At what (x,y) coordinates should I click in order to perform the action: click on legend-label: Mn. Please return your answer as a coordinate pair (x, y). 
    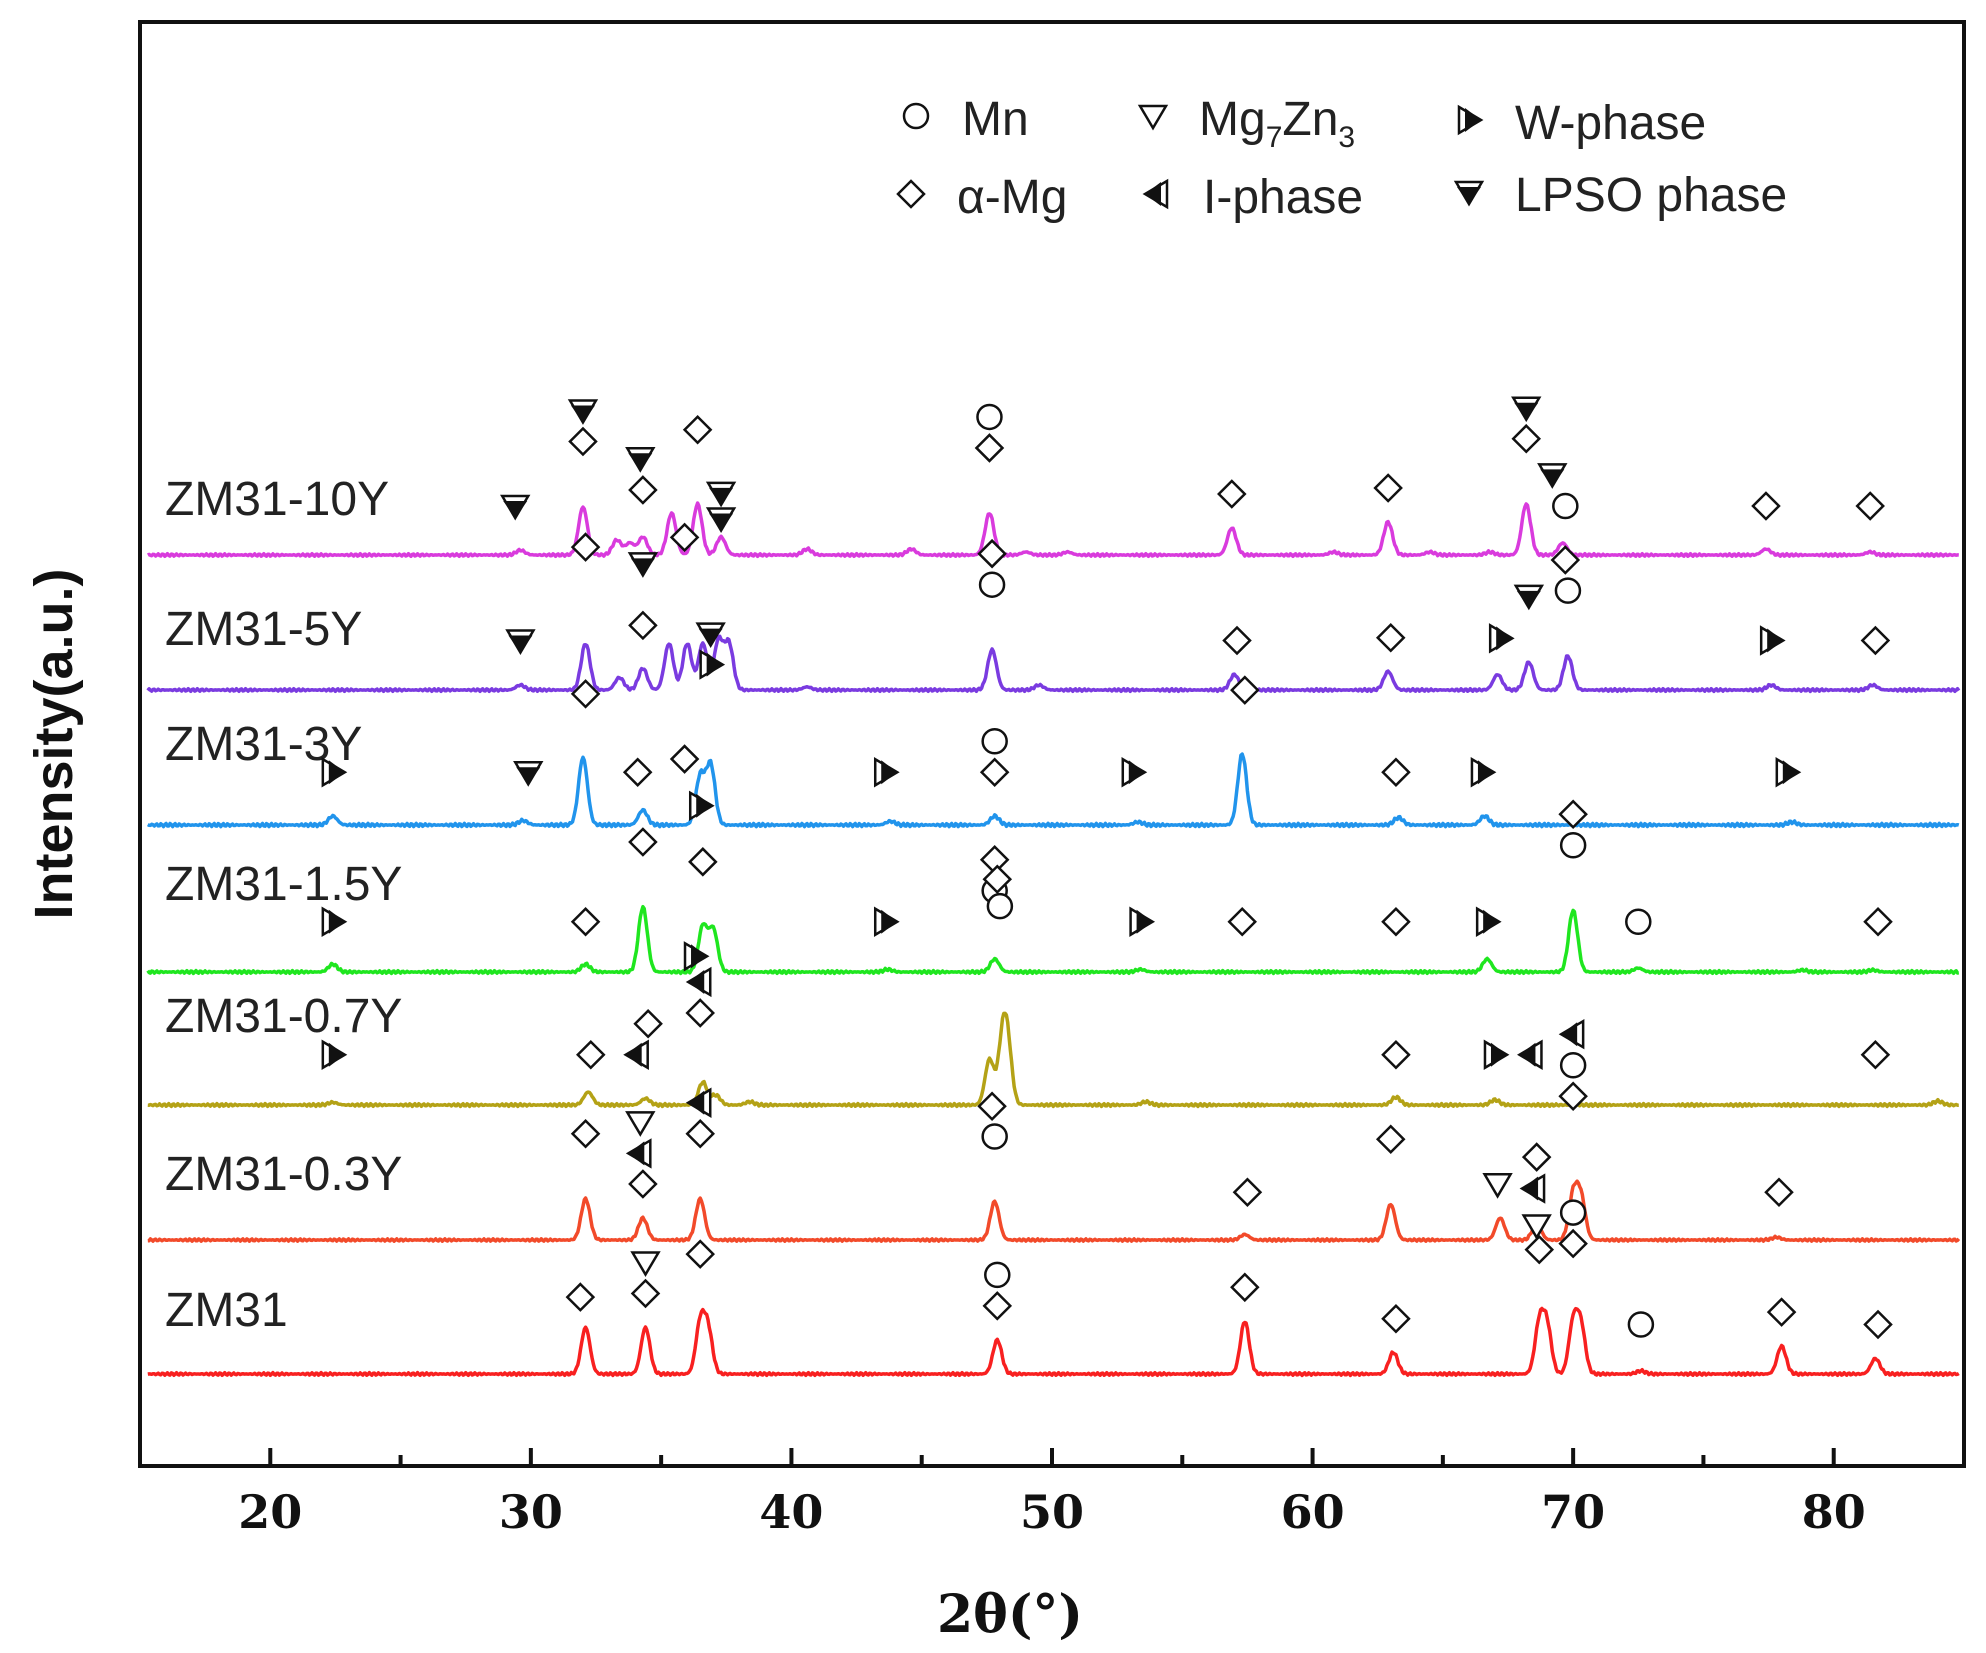
    Looking at the image, I should click on (995, 119).